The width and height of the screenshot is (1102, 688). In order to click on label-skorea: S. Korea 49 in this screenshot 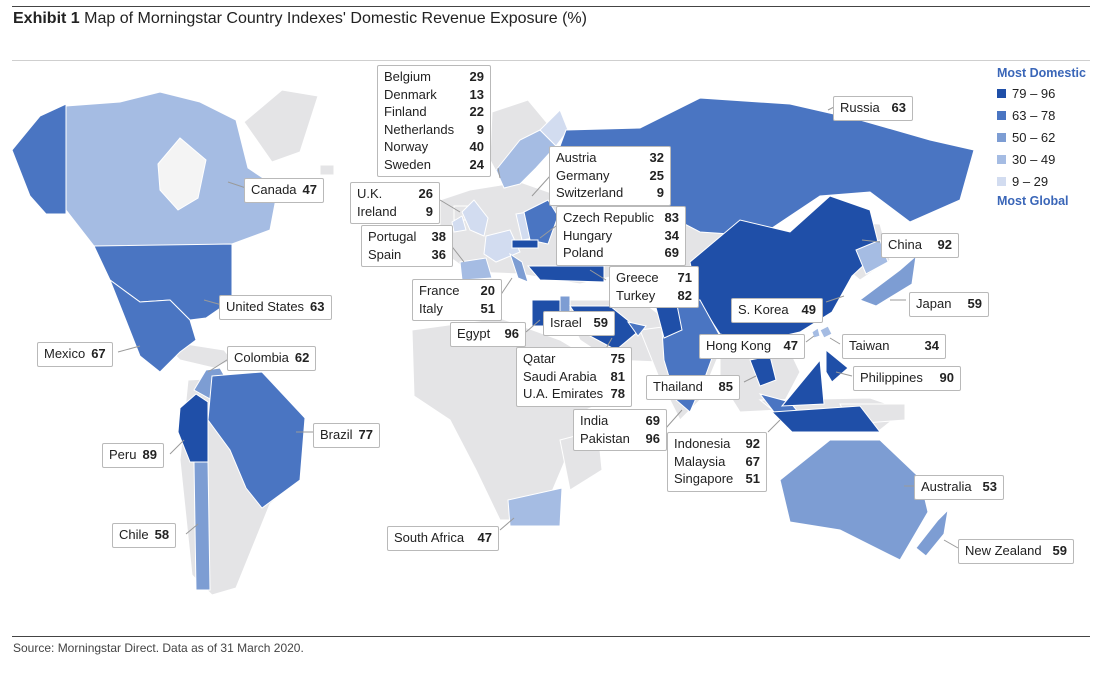, I will do `click(777, 310)`.